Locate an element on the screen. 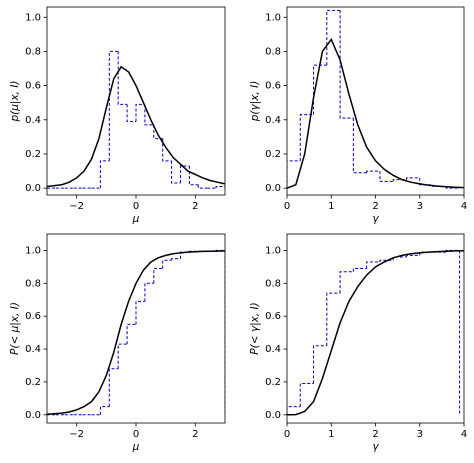 The height and width of the screenshot is (463, 474). y-axis-label: p(μ|x, I) is located at coordinates (15, 101).